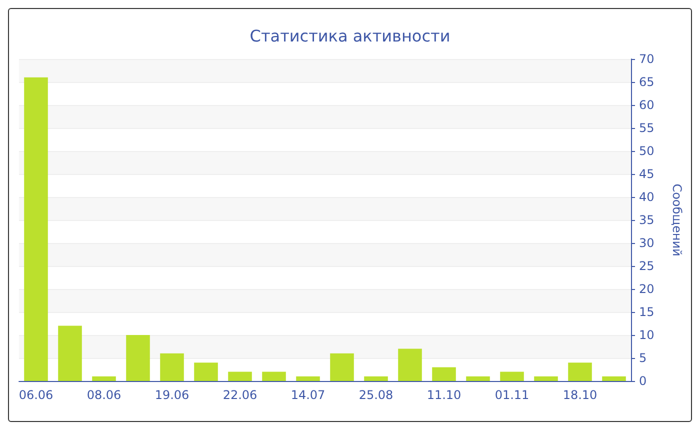  Describe the element at coordinates (512, 395) in the screenshot. I see `x-tick-label: 01.11` at that location.